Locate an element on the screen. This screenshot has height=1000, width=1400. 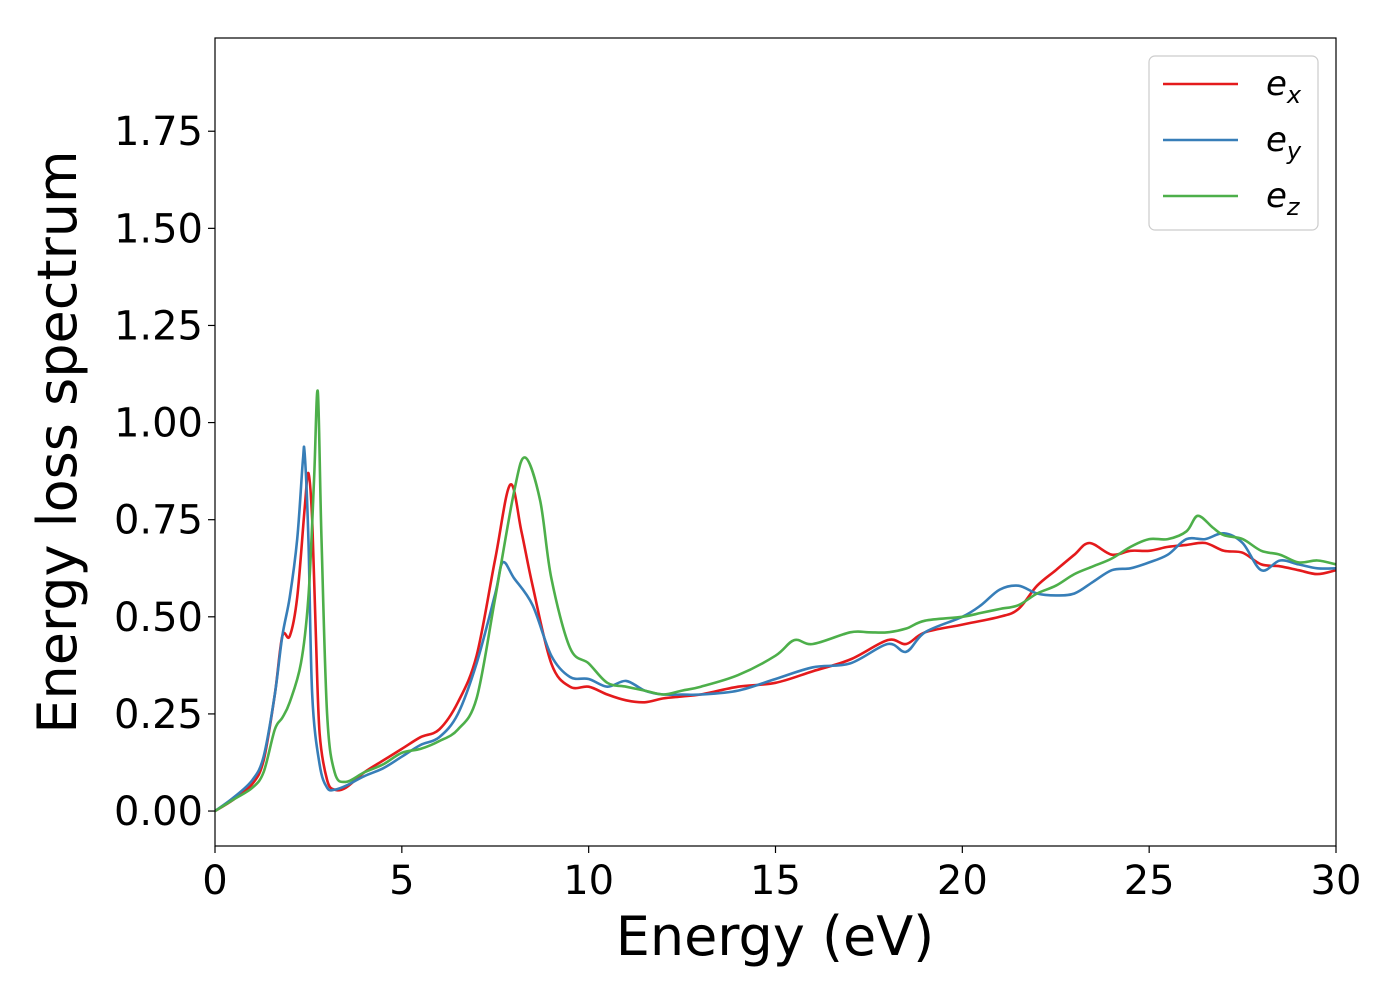
legend-label-e_z: ez is located at coordinates (1283, 198).